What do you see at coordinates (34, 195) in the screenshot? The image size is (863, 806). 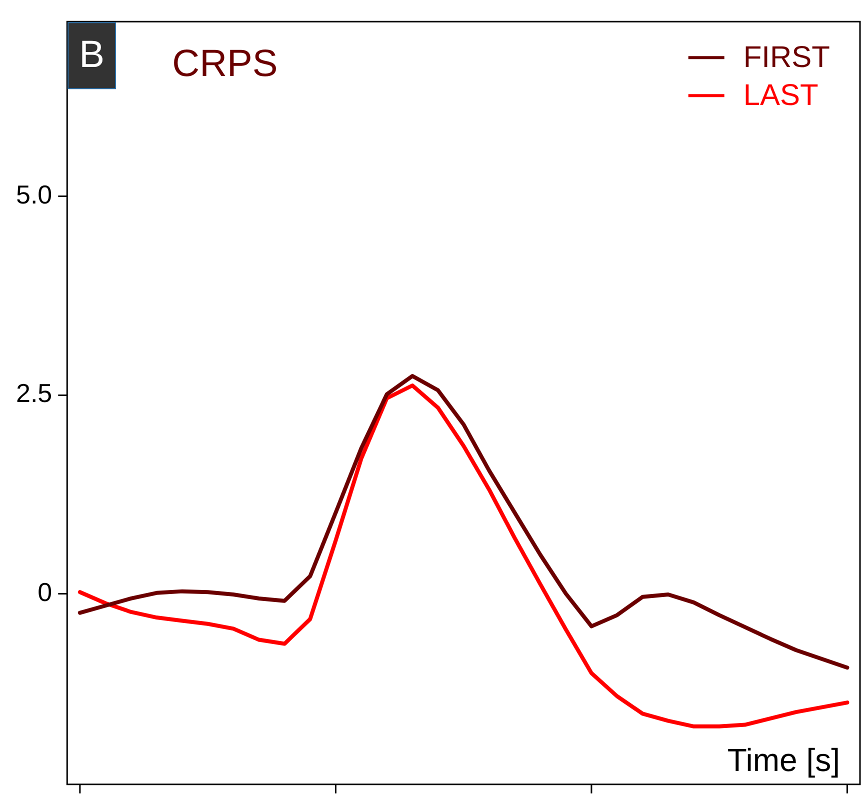 I see `y-tick-label: 5.0` at bounding box center [34, 195].